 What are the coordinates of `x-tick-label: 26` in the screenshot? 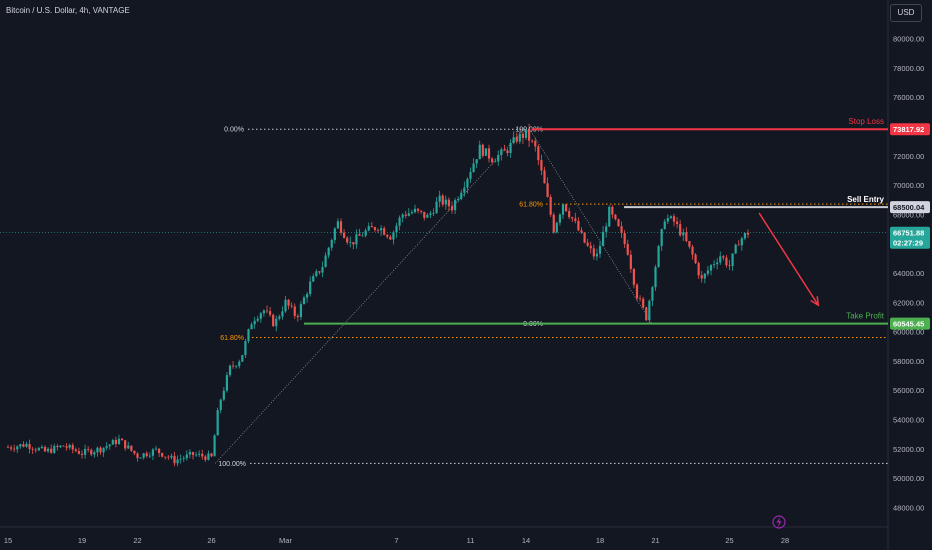 It's located at (211, 540).